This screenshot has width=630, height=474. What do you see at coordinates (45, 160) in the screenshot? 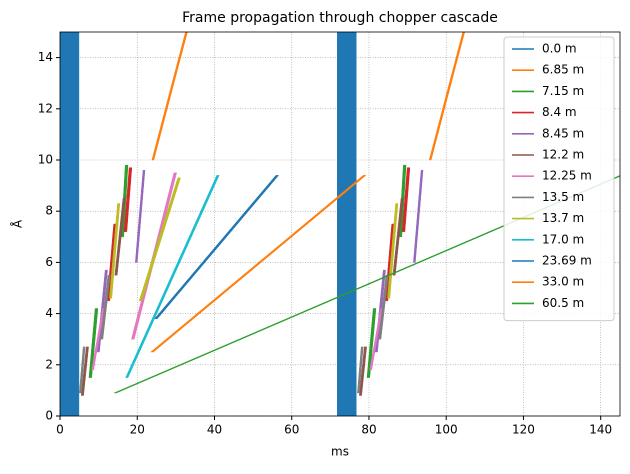
I see `y-tick-label: 10` at bounding box center [45, 160].